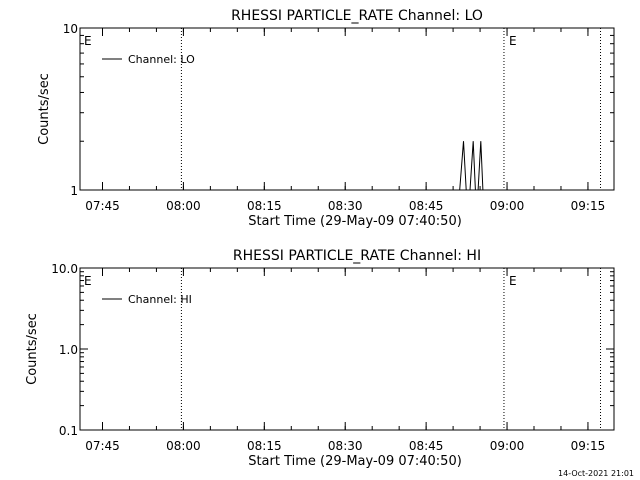 Image resolution: width=640 pixels, height=480 pixels. Describe the element at coordinates (471, 165) in the screenshot. I see `panel-1-series-line` at that location.